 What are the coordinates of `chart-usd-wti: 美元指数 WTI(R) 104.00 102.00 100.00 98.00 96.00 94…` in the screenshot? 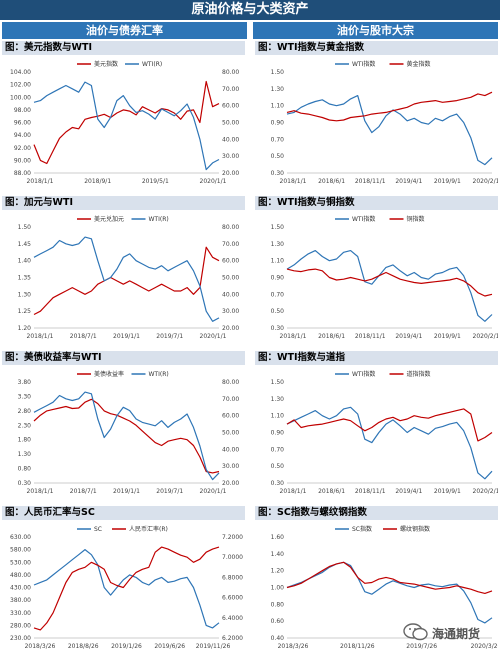 It's located at (124, 122).